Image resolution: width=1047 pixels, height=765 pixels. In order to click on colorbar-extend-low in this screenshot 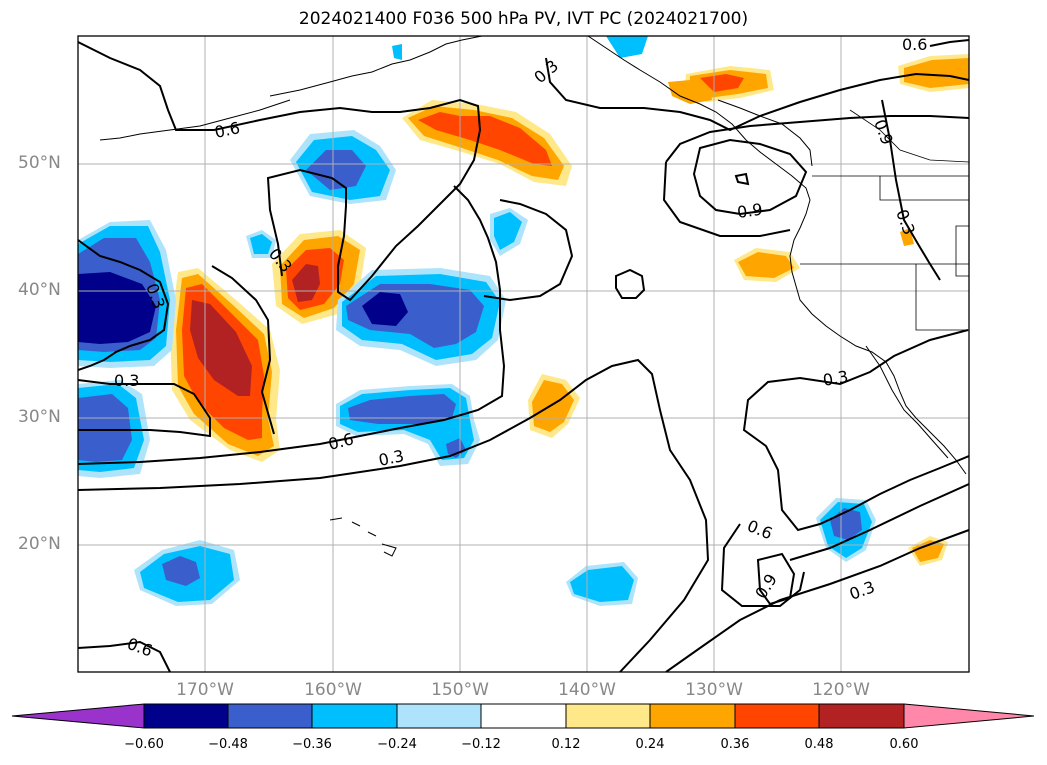, I will do `click(78, 716)`.